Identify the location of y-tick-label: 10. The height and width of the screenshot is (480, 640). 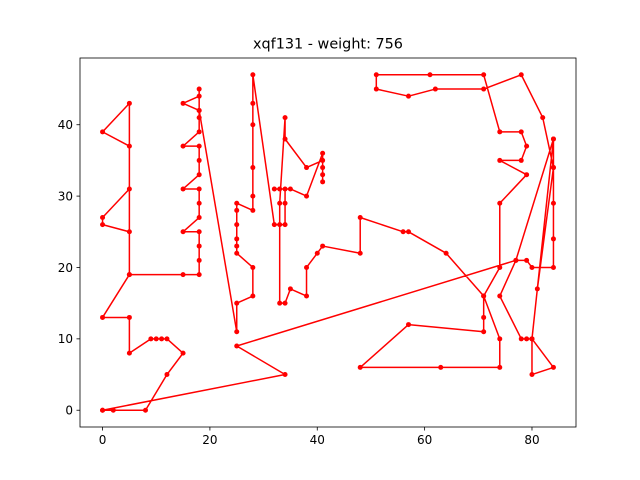
(65, 339).